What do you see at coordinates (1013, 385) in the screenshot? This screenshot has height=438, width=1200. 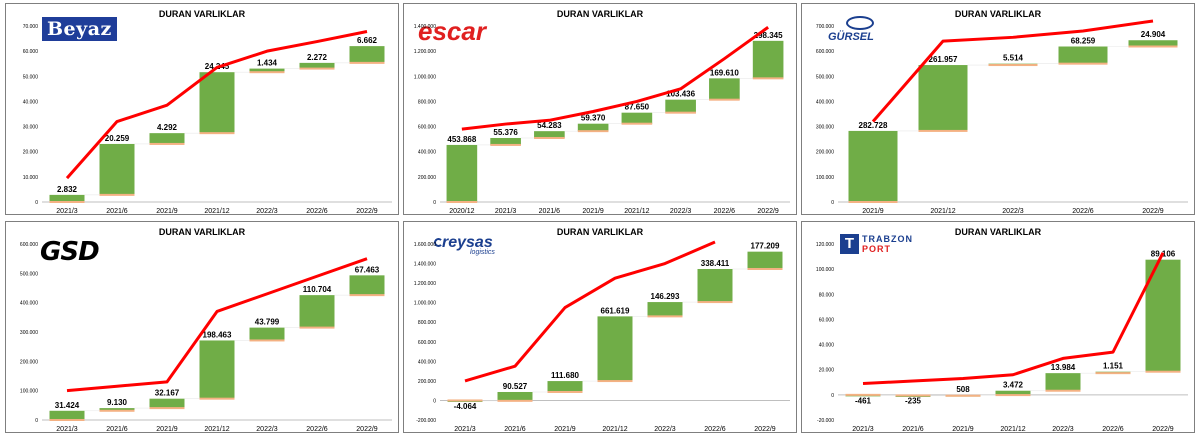 I see `data-label: 3.472` at bounding box center [1013, 385].